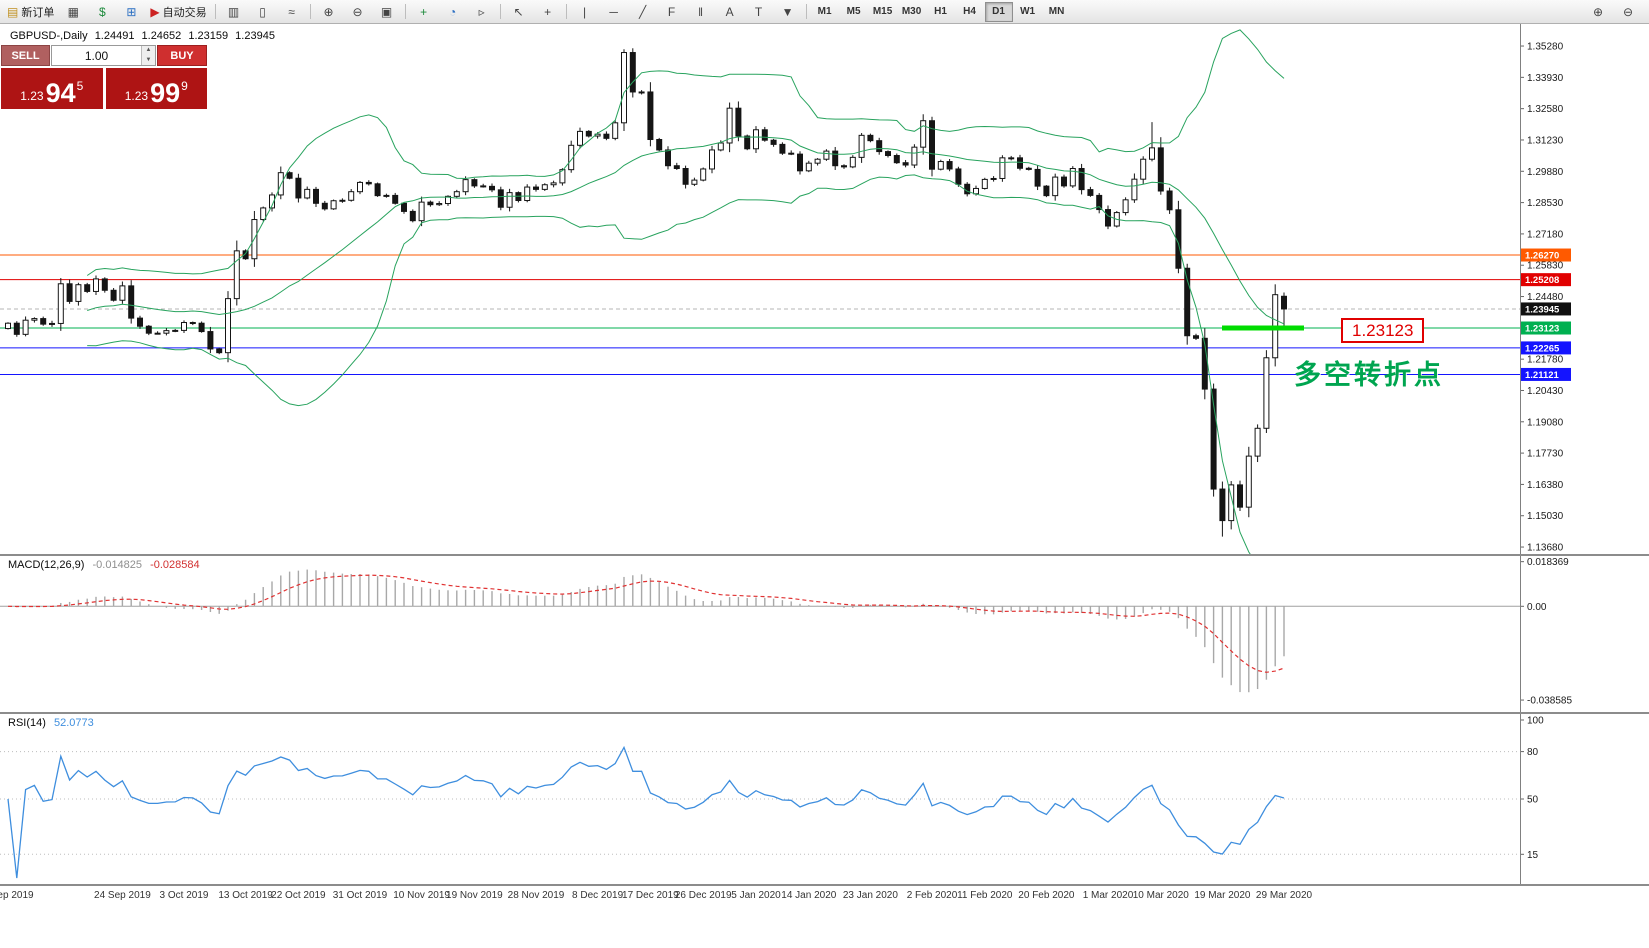 This screenshot has height=948, width=1649. I want to click on timeframe-h1-button: H1, so click(940, 11).